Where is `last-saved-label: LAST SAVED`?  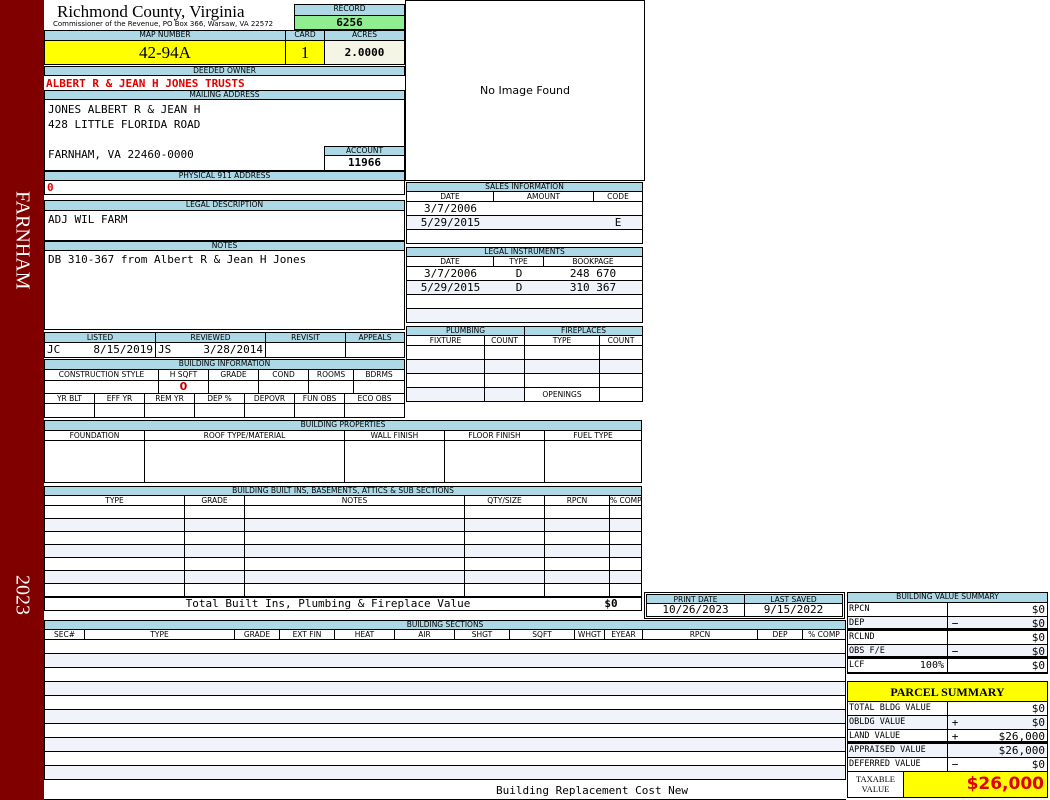
last-saved-label: LAST SAVED is located at coordinates (793, 599).